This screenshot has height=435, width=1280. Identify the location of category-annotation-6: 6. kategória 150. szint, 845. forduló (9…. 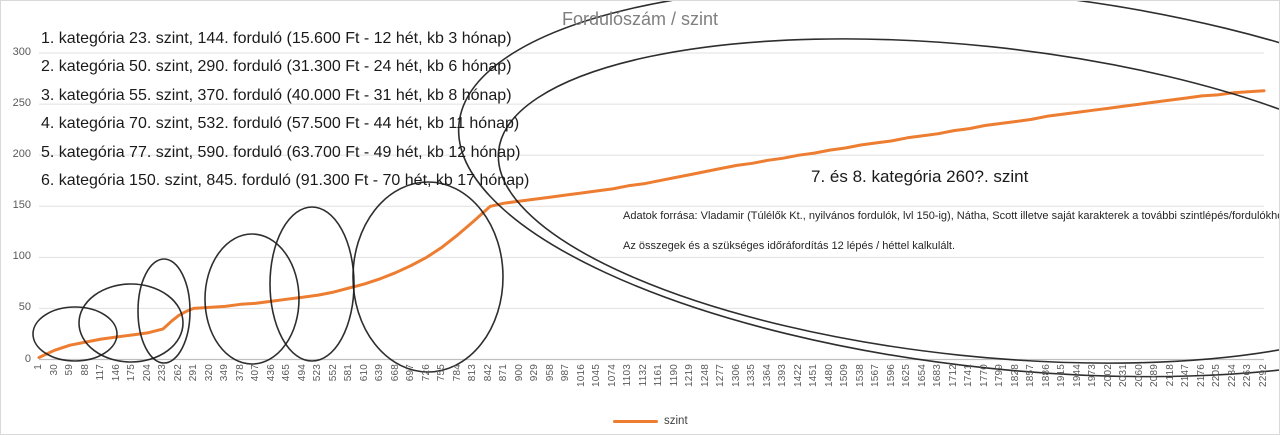
(285, 181).